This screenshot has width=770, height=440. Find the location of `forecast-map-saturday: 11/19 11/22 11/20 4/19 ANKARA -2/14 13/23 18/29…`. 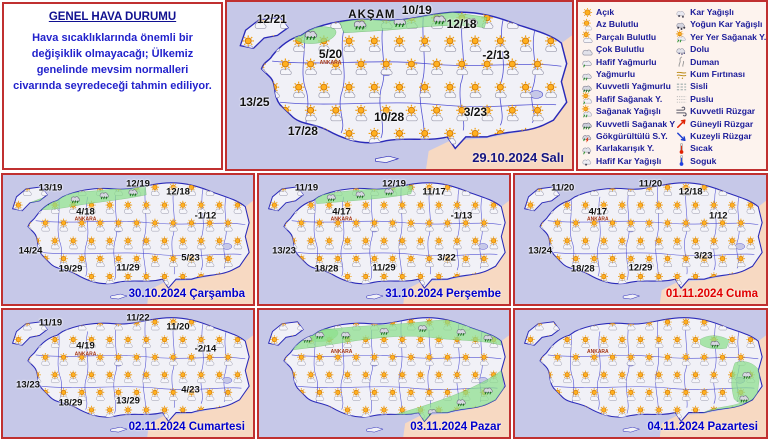

forecast-map-saturday: 11/19 11/22 11/20 4/19 ANKARA -2/14 13/23 18/29… is located at coordinates (128, 373).